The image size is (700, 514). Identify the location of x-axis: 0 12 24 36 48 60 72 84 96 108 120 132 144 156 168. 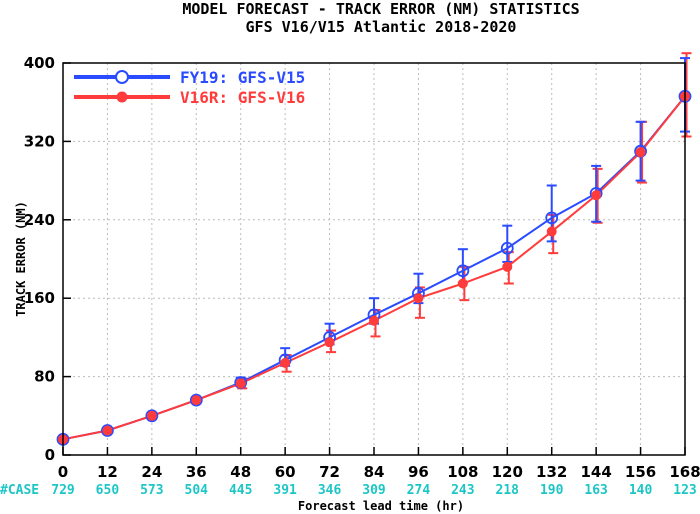
(379, 464).